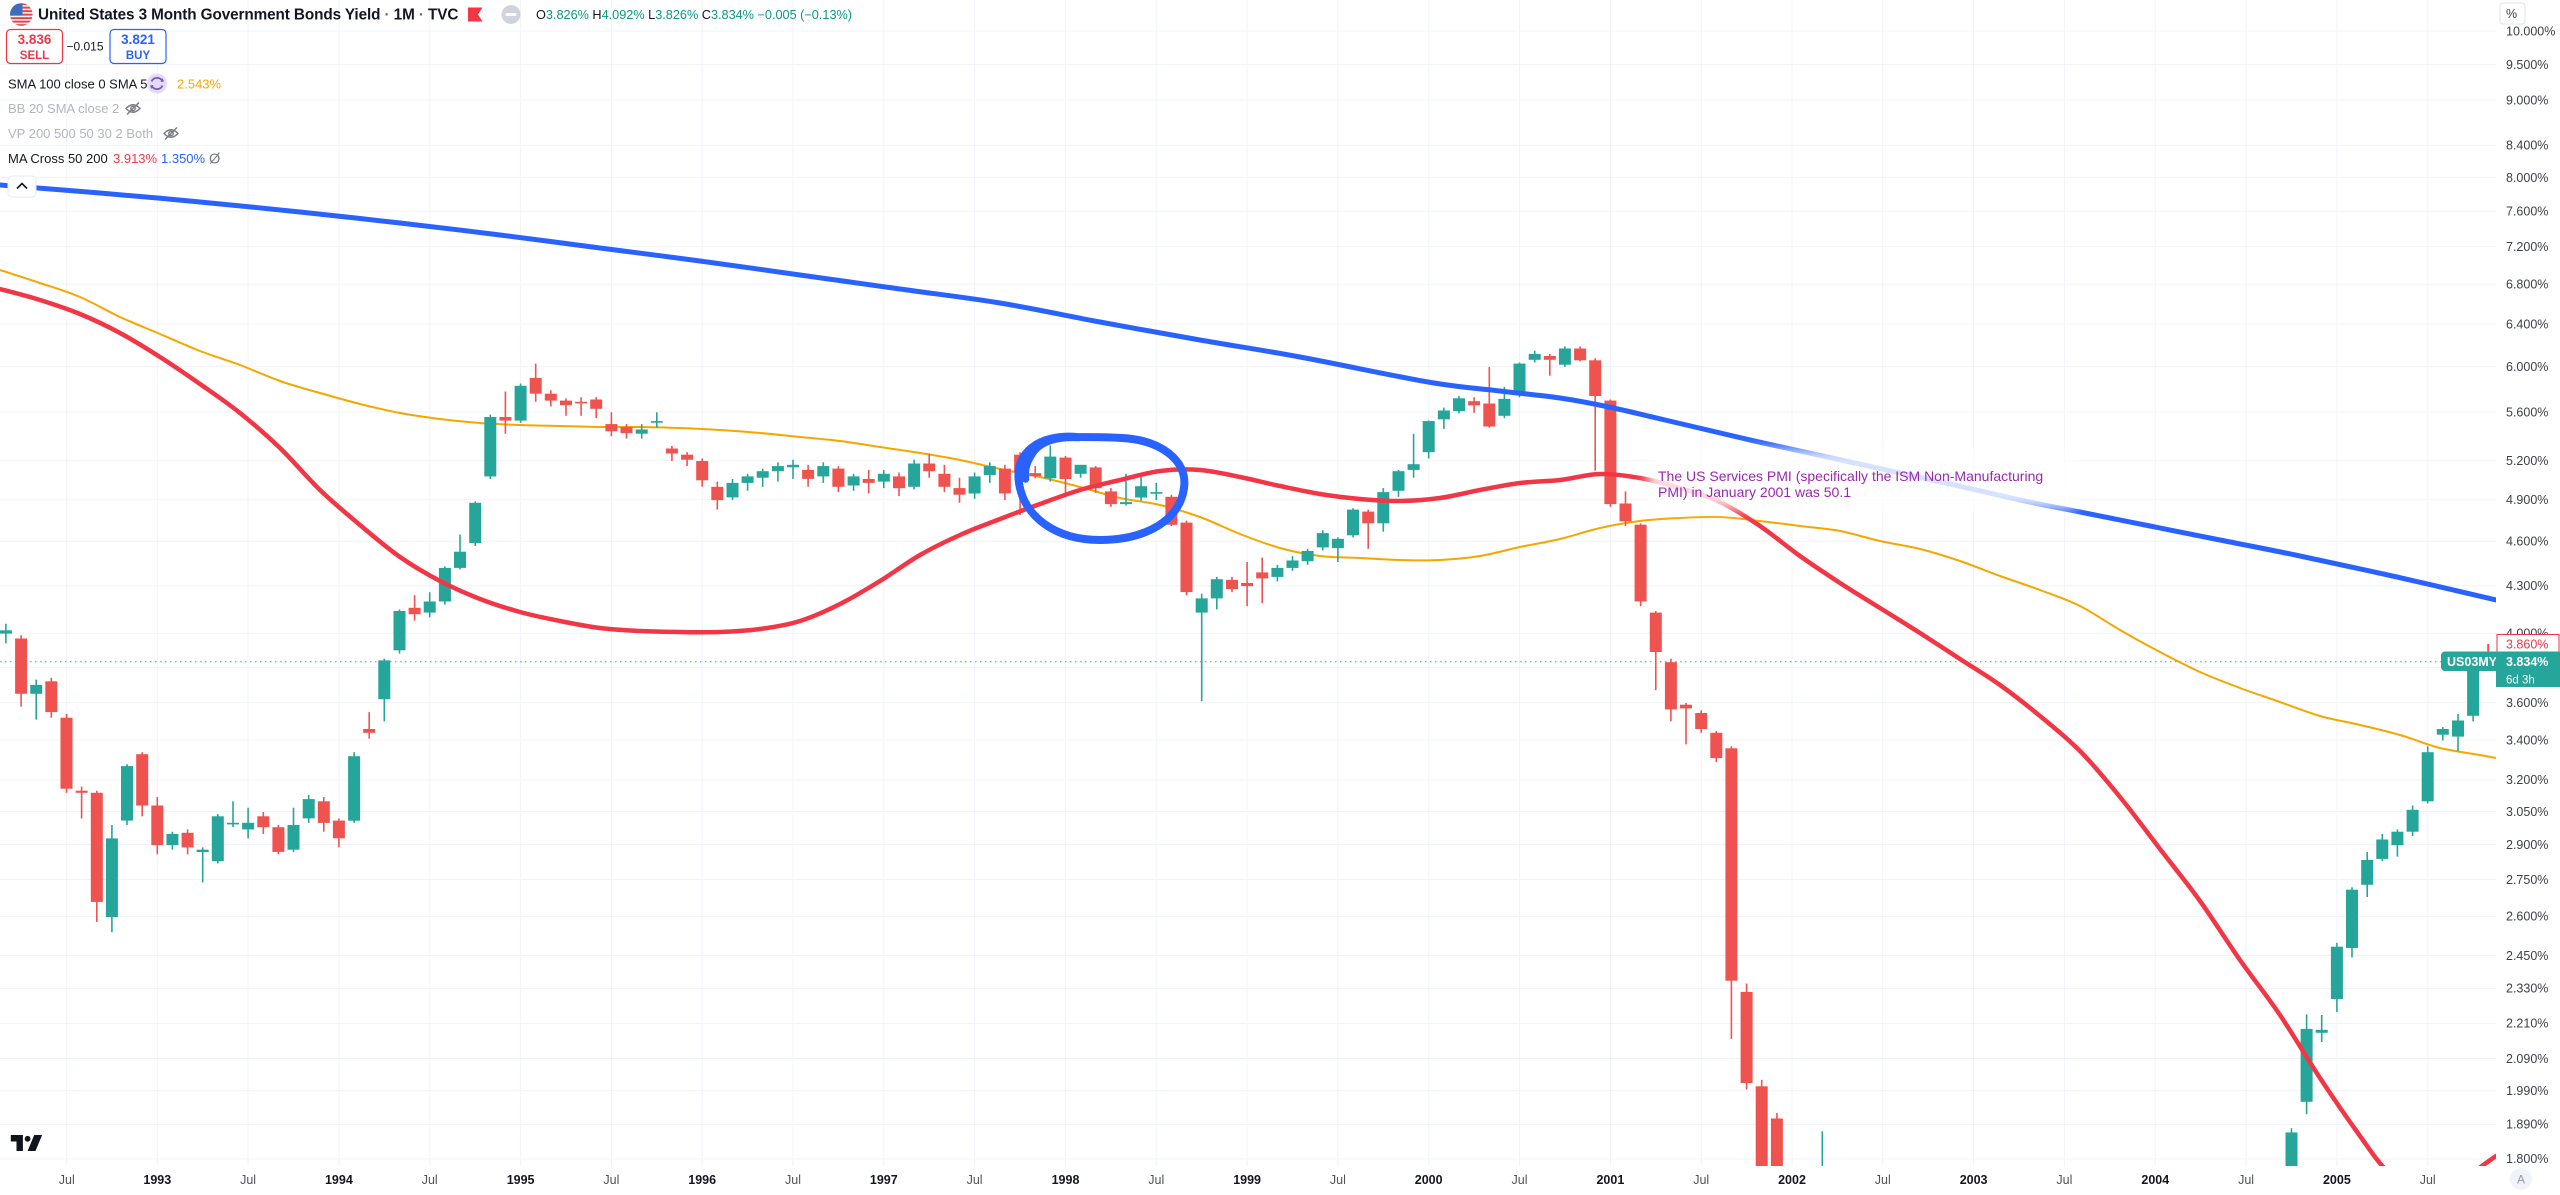  Describe the element at coordinates (157, 1180) in the screenshot. I see `svg-text: 1993` at that location.